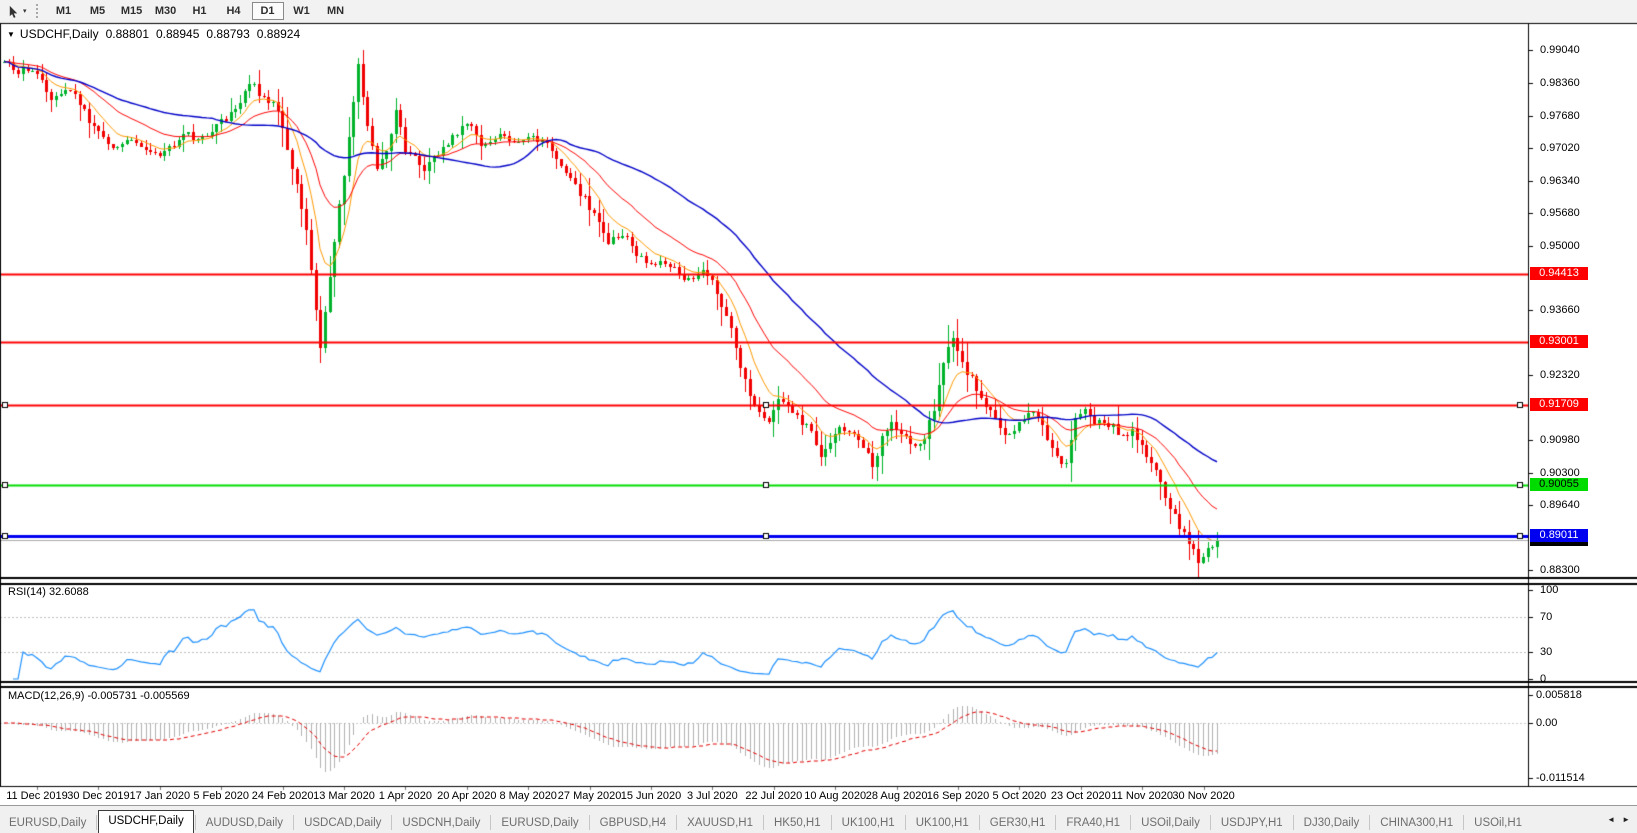 Image resolution: width=1637 pixels, height=833 pixels. What do you see at coordinates (1546, 652) in the screenshot?
I see `rsi-tick-label: 30` at bounding box center [1546, 652].